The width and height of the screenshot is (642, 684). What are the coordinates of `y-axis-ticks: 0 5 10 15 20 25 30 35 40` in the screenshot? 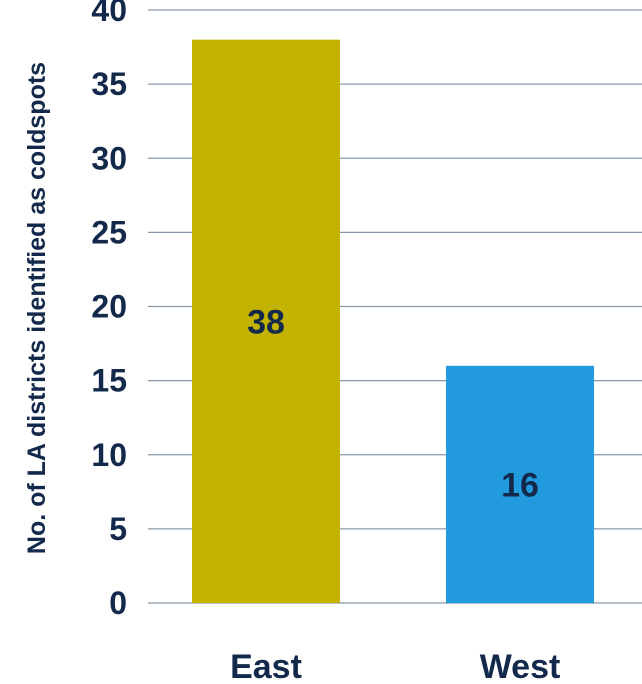 It's located at (109, 310).